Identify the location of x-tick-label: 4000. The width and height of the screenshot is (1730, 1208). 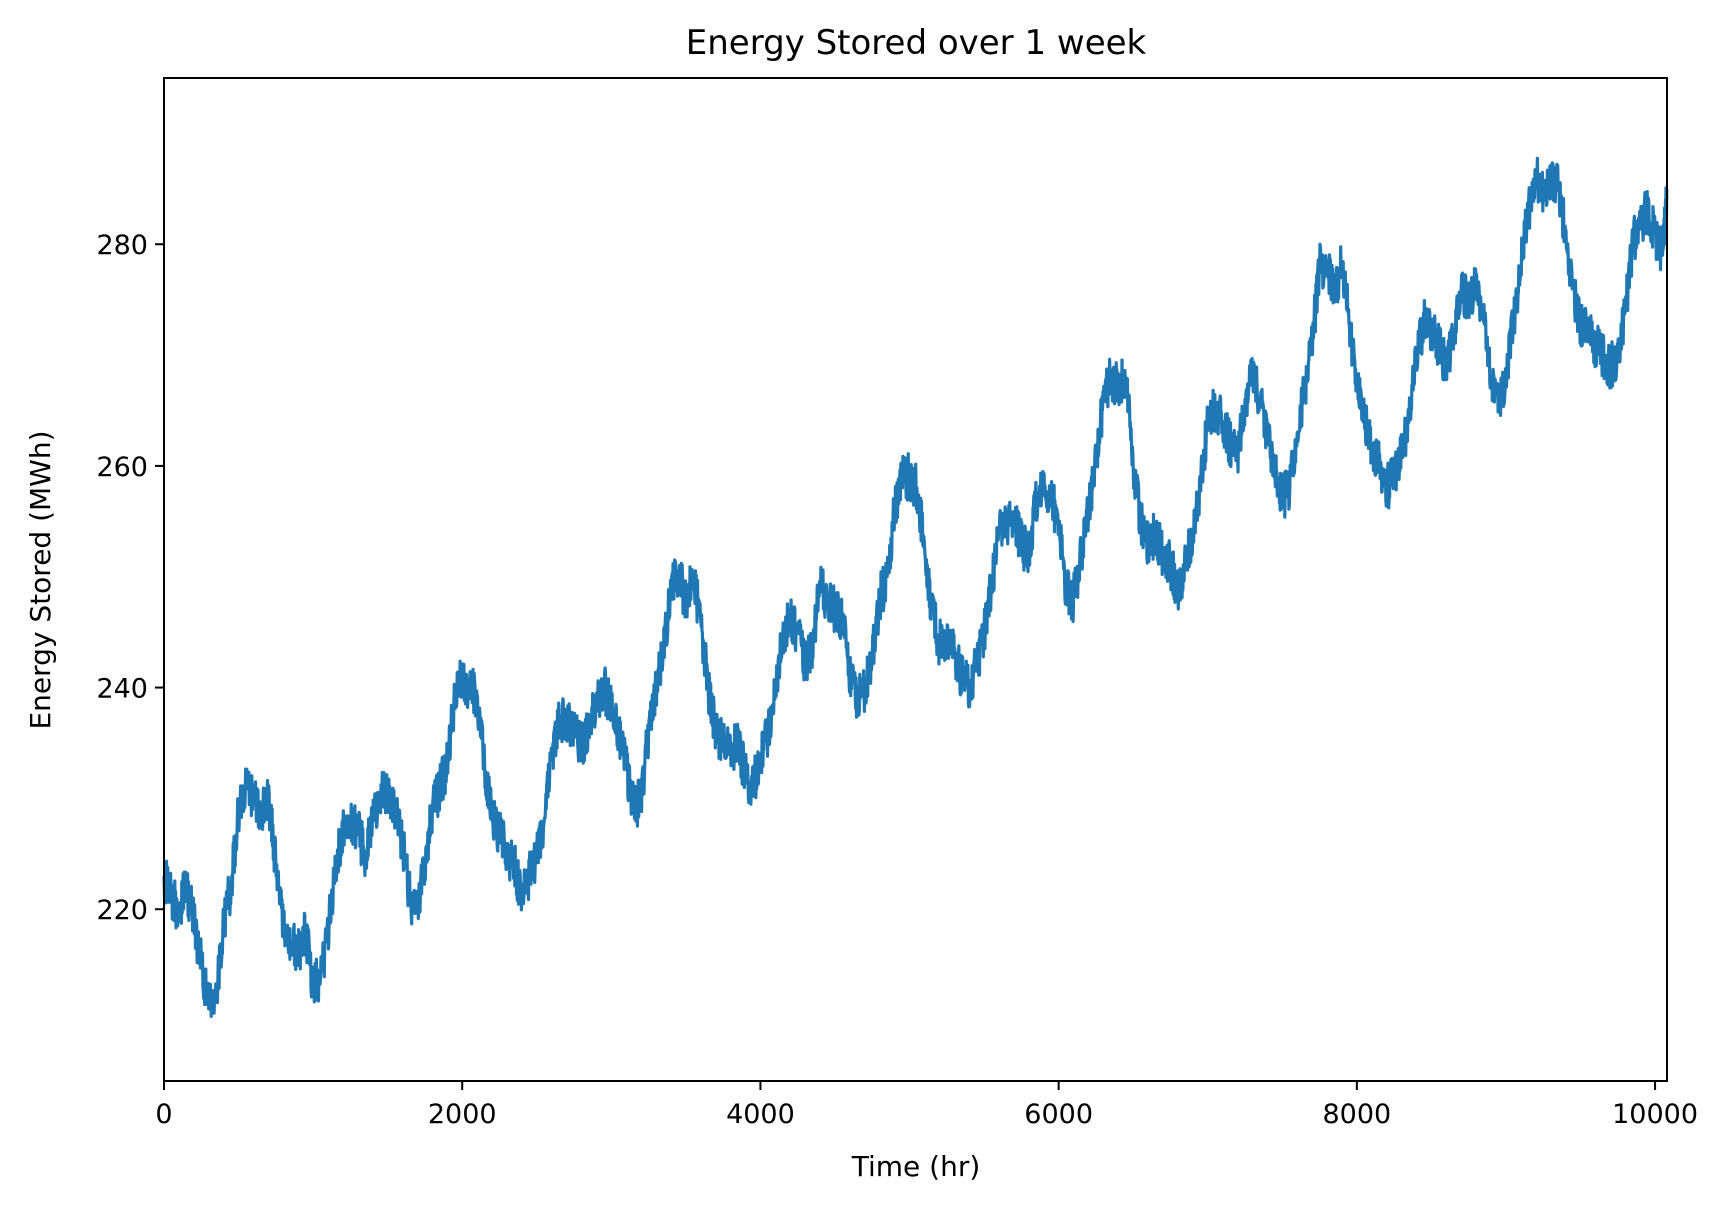
(760, 1114).